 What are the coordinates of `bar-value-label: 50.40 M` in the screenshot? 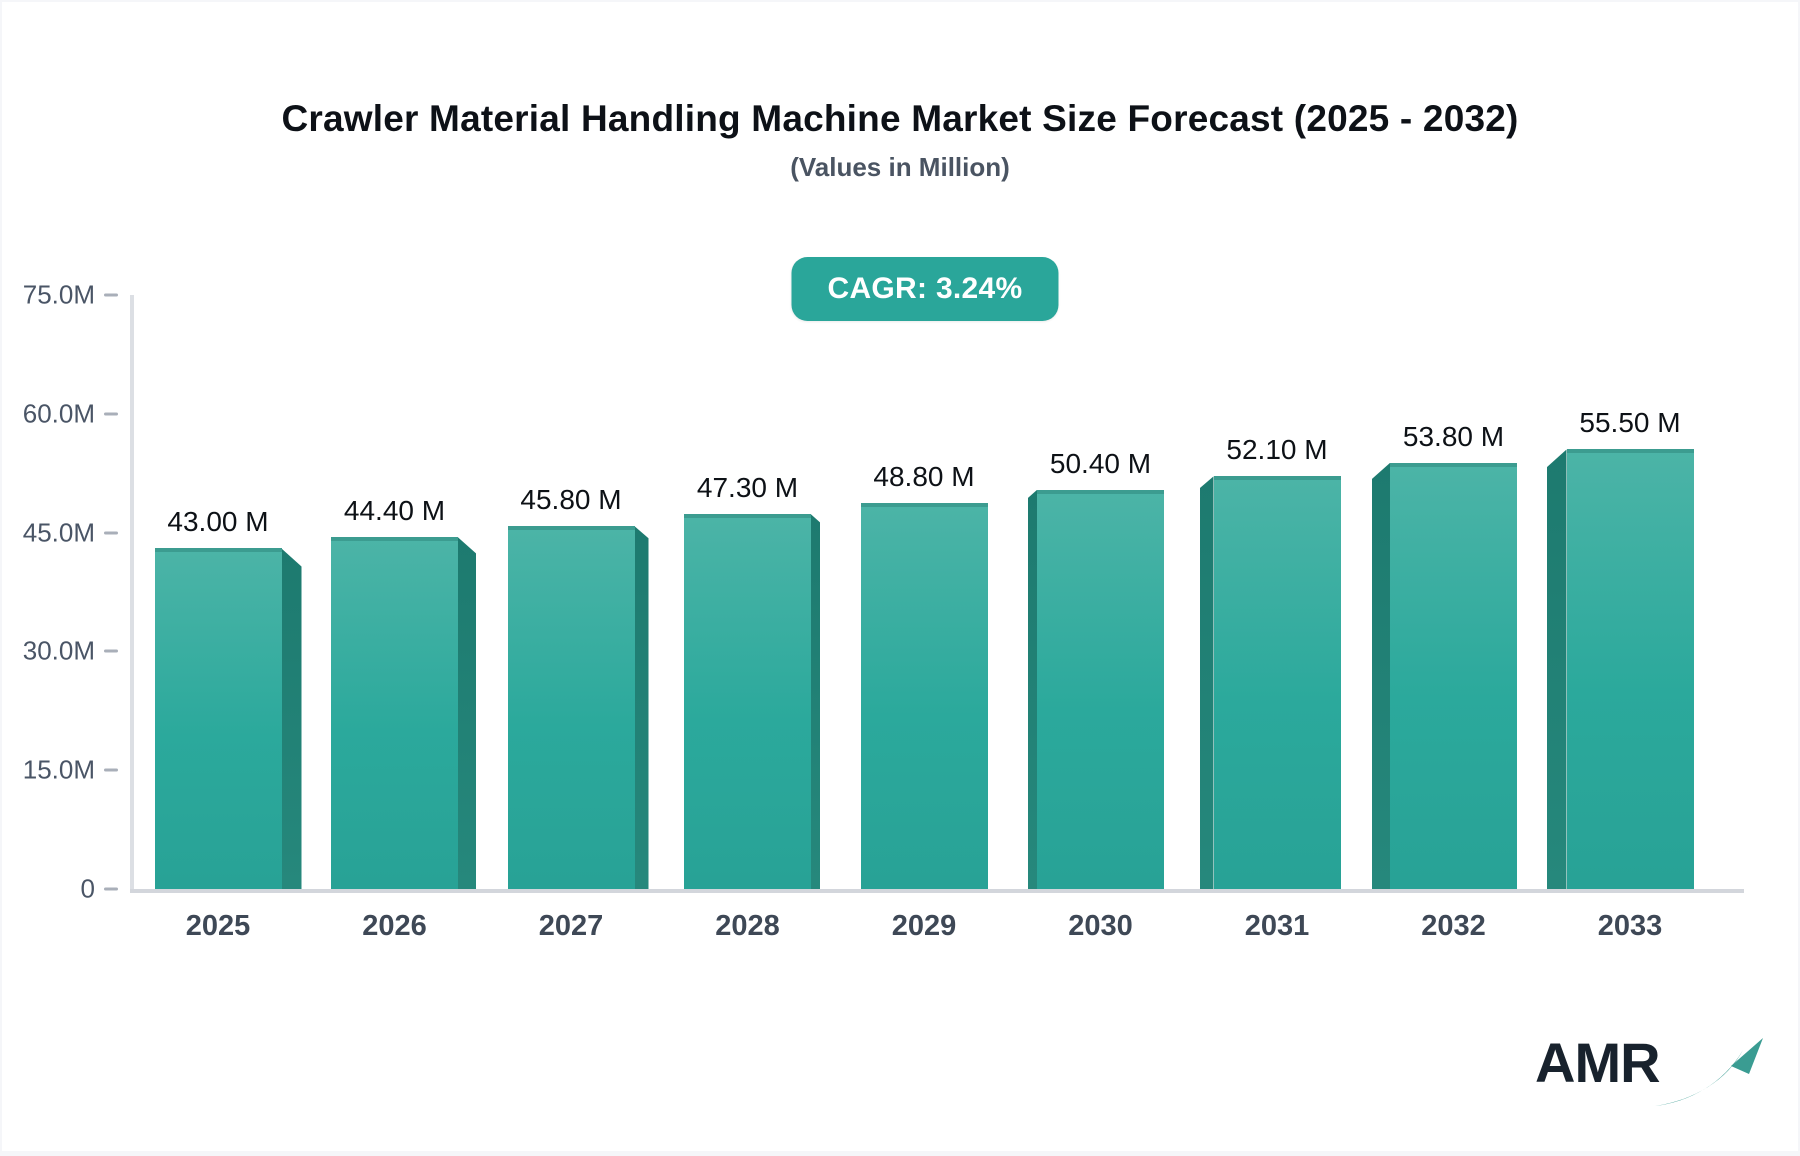 It's located at (1100, 463).